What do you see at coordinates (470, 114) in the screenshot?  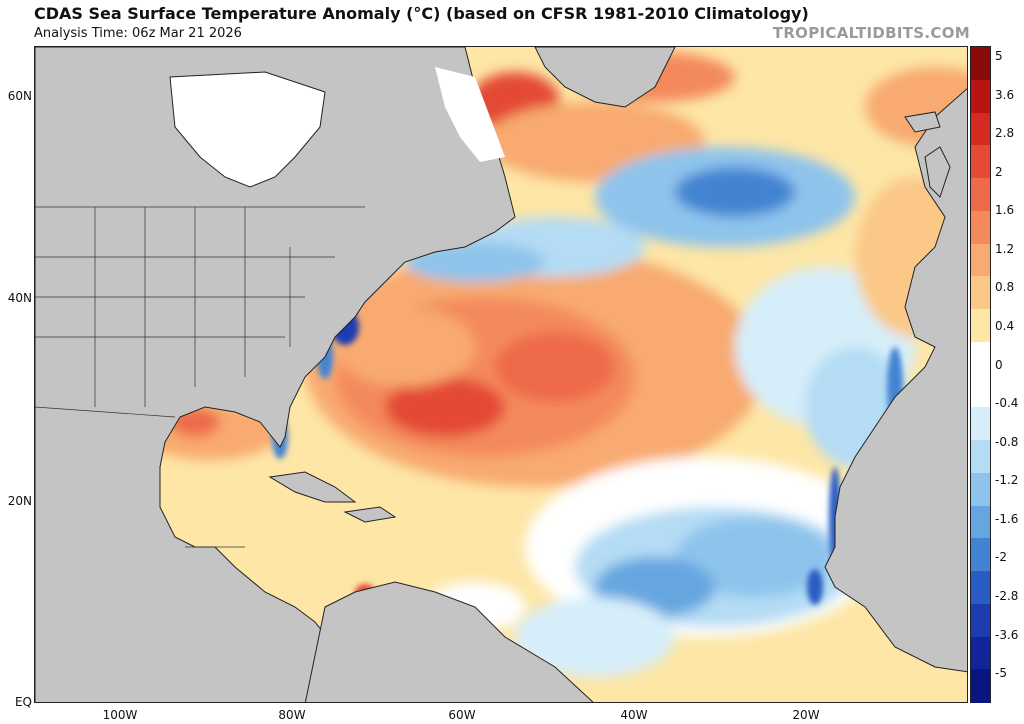 I see `sea-ice` at bounding box center [470, 114].